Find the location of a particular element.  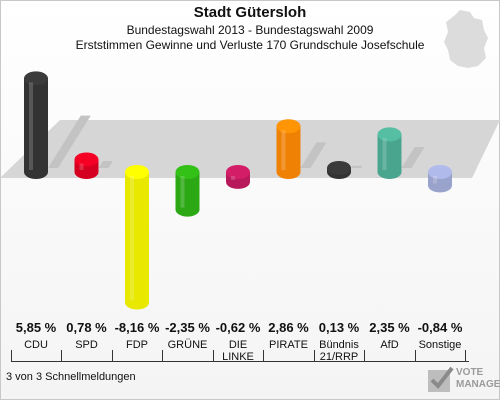

bar-sonstige is located at coordinates (440, 179).